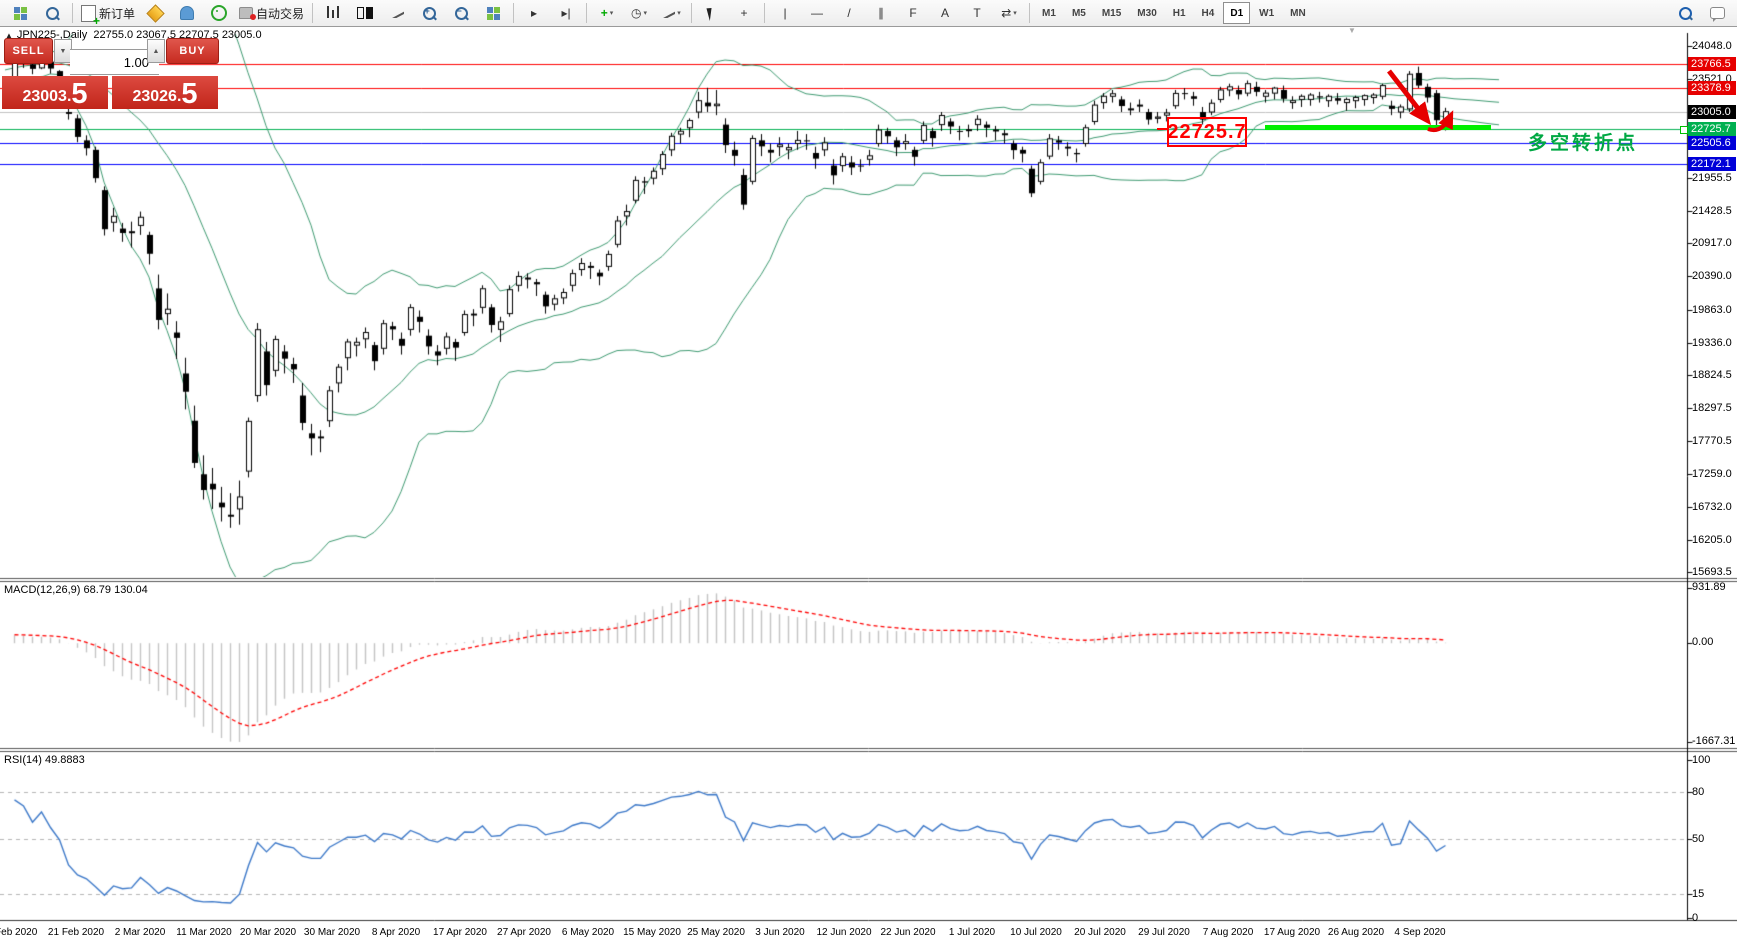  I want to click on volume-decrease-button: ▼, so click(63, 51).